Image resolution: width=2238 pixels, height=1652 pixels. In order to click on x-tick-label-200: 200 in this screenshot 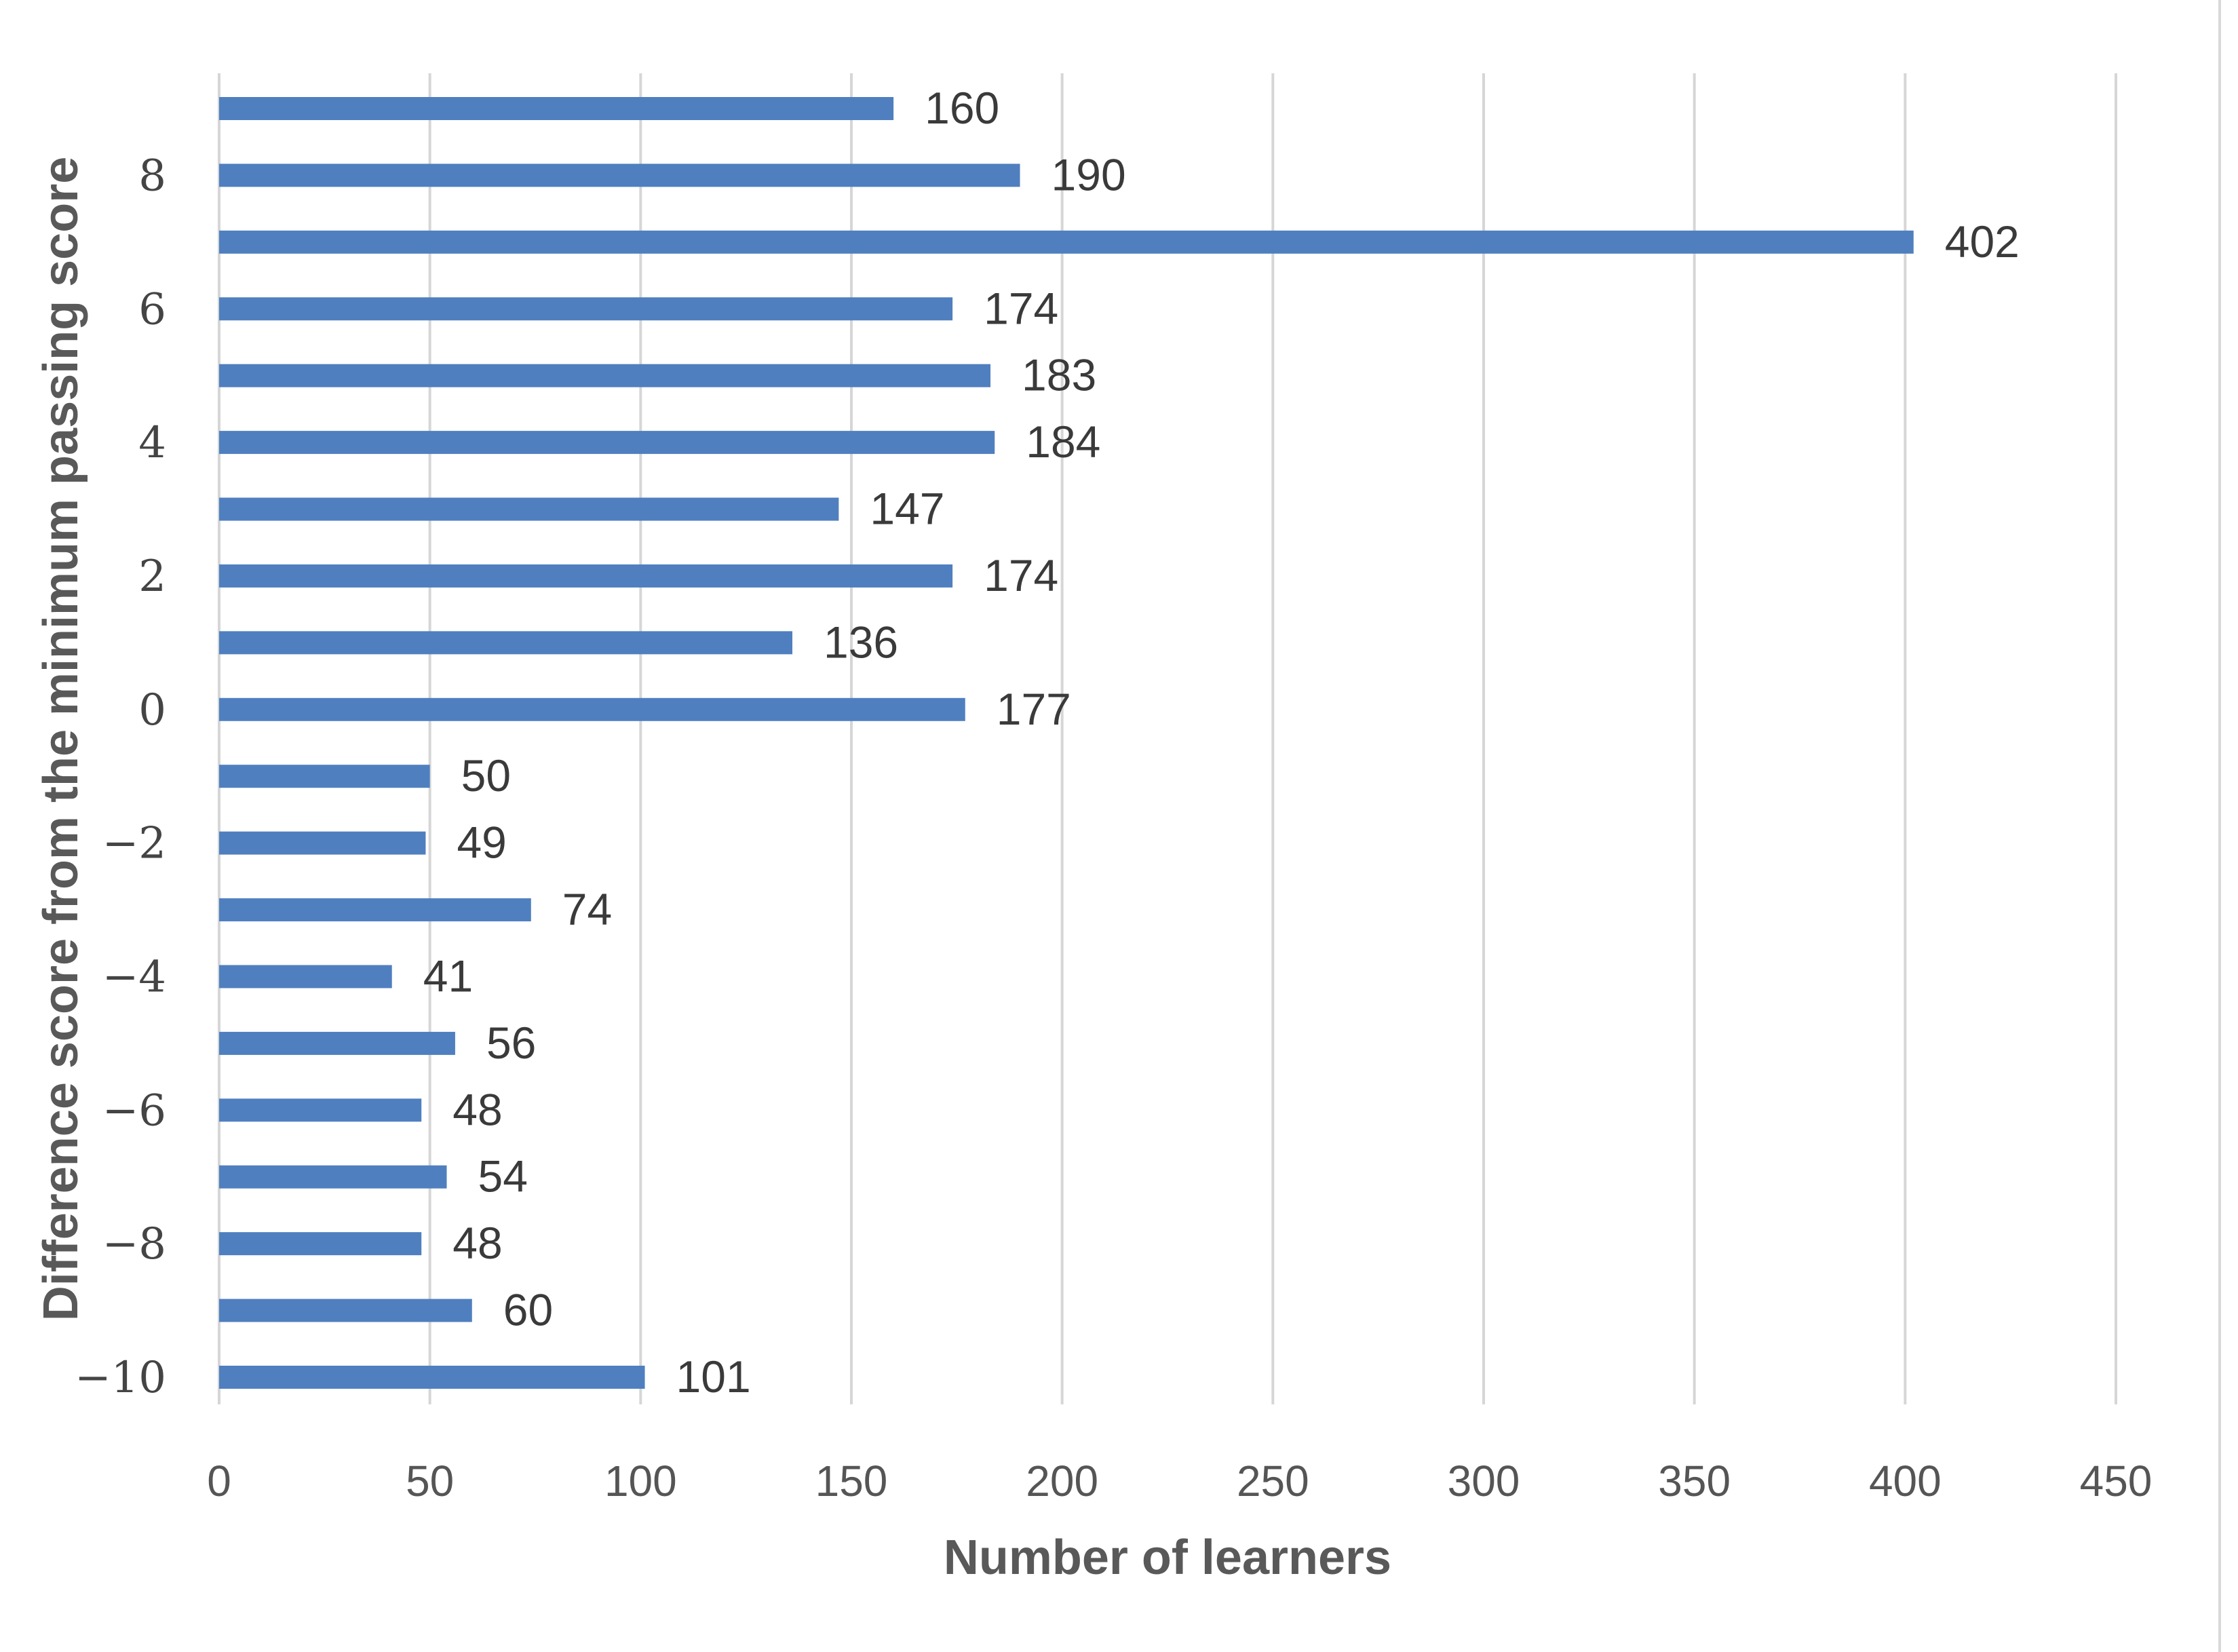, I will do `click(1062, 1481)`.